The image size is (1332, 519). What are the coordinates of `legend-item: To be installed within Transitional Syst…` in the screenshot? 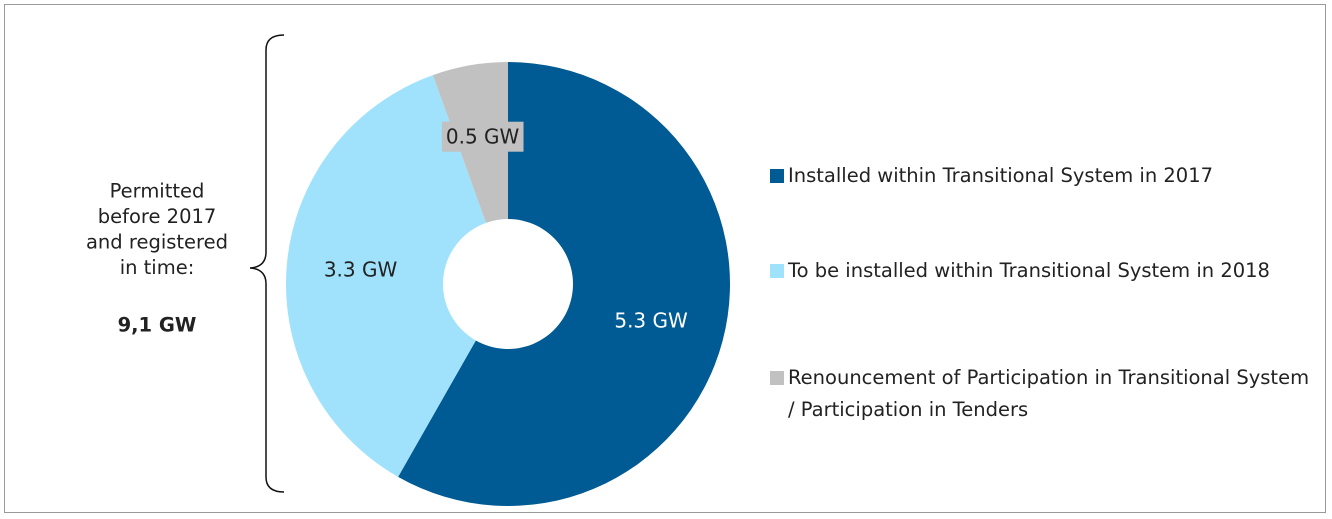 It's located at (1040, 271).